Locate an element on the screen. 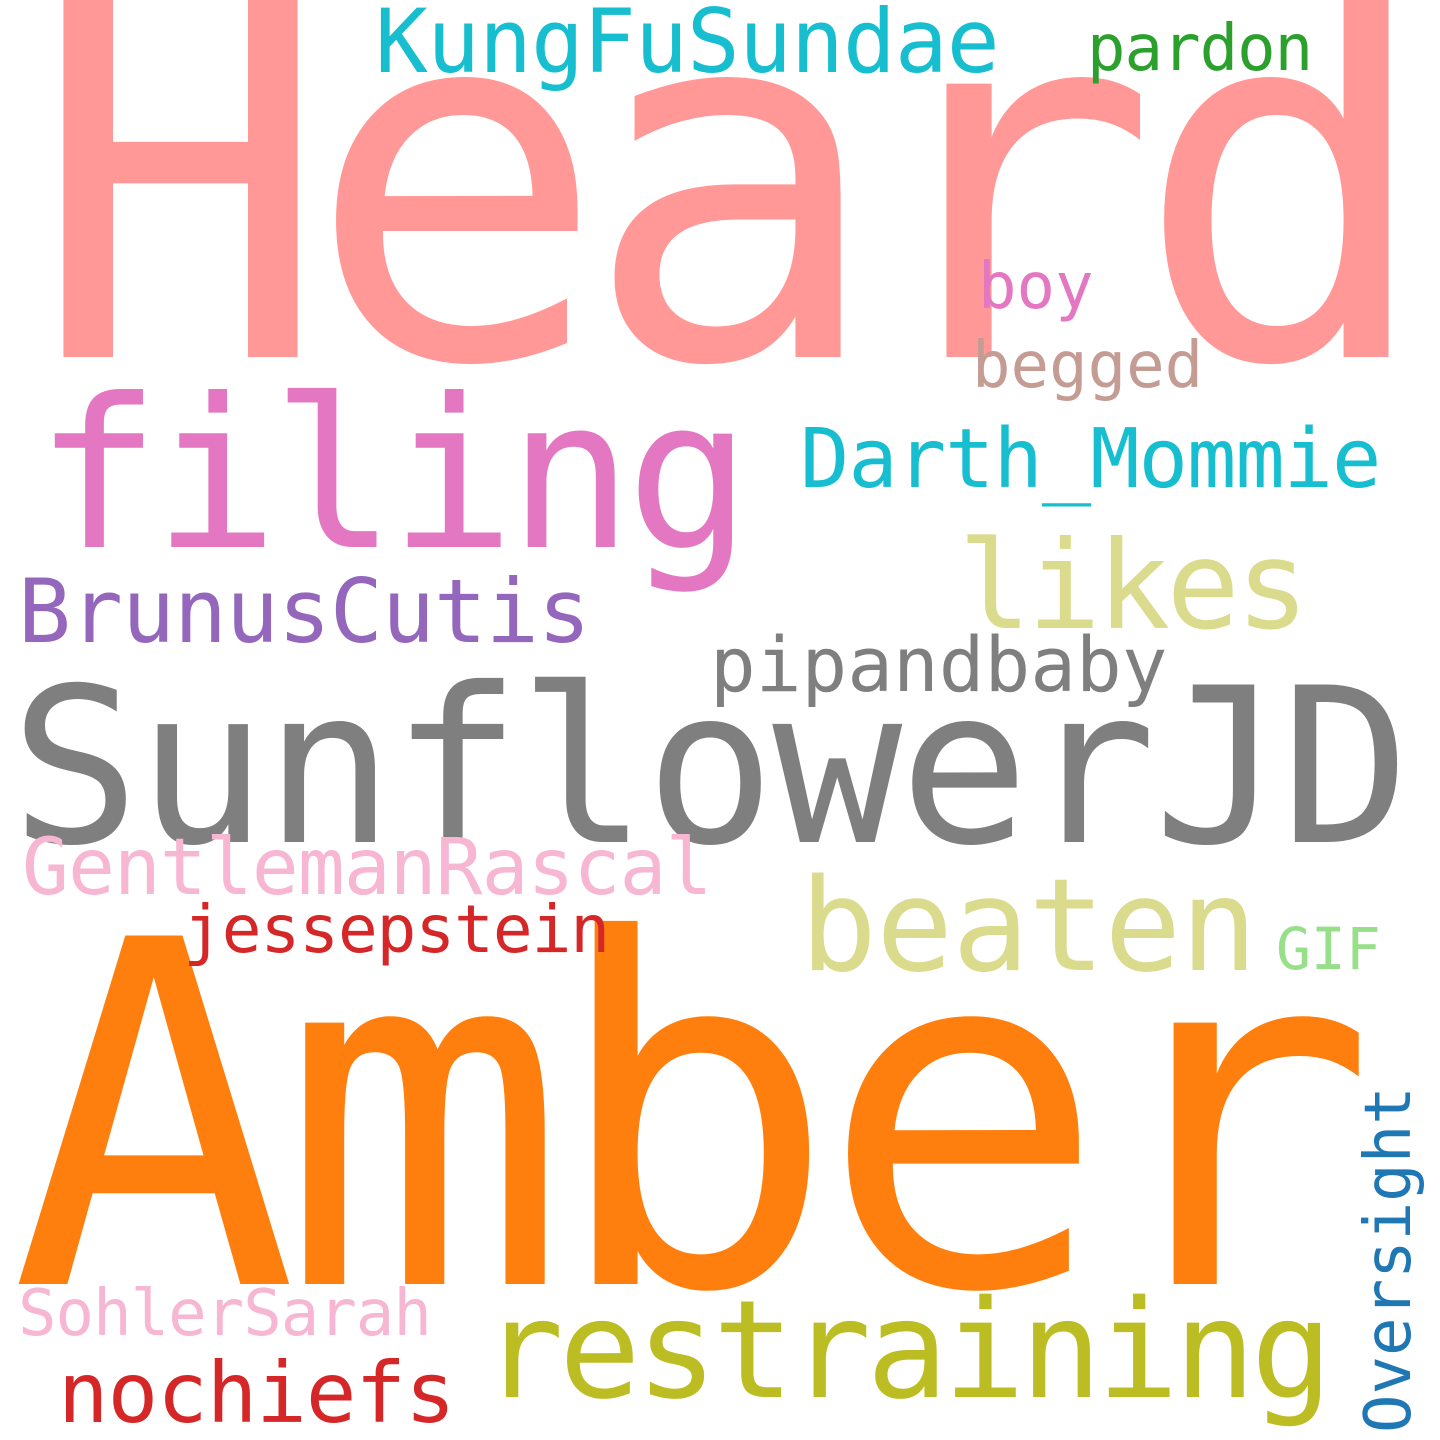  word-pipandbaby: pipandbaby is located at coordinates (939, 664).